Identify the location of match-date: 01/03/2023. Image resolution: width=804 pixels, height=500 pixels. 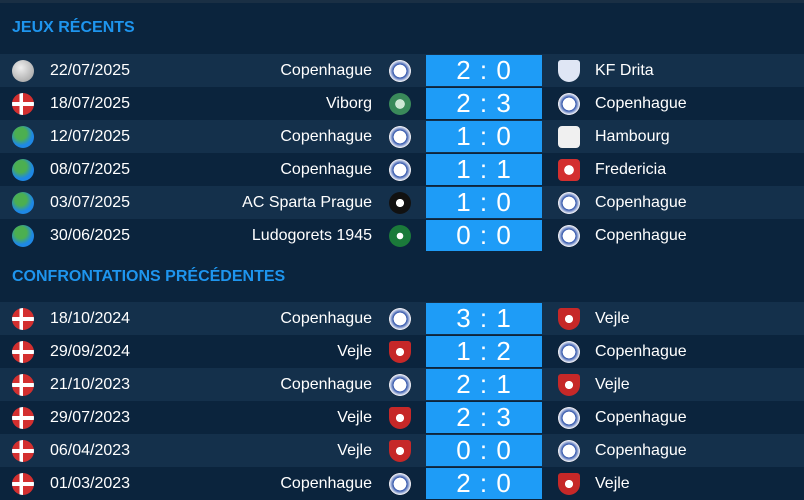
(90, 483).